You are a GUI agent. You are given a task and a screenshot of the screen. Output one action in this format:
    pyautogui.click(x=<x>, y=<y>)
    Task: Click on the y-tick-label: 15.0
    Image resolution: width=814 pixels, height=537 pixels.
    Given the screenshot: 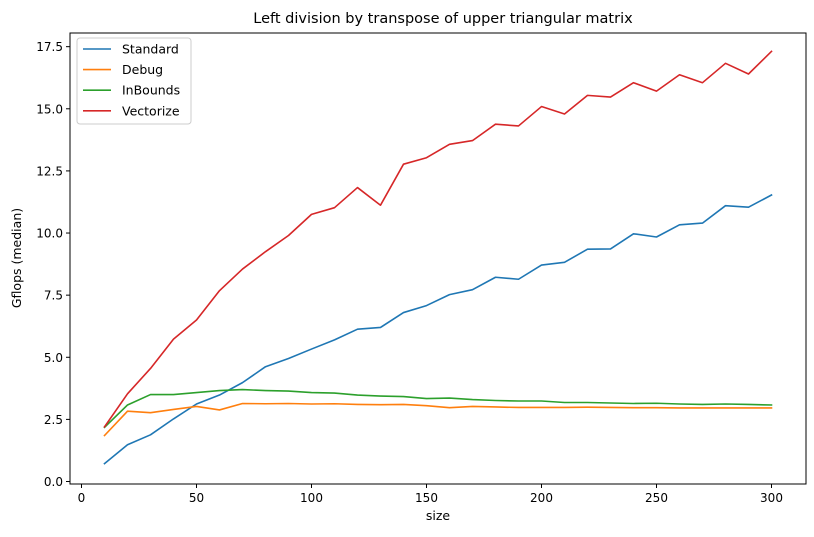 What is the action you would take?
    pyautogui.click(x=49, y=109)
    